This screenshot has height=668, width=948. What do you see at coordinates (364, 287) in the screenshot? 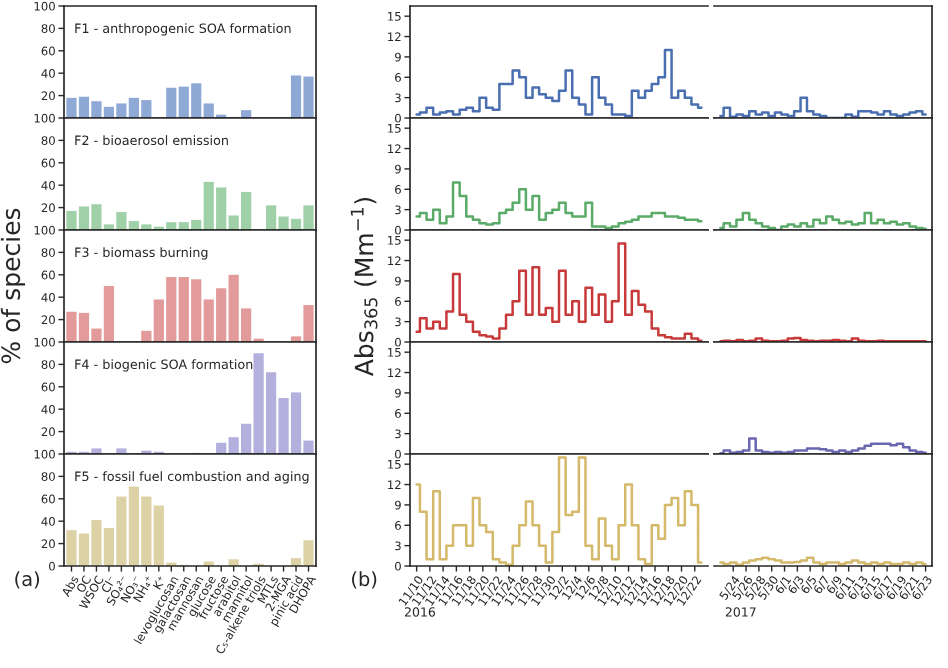
I see `y-axis-title: Abs$_{365}$ (Mm$^{−1}$)` at bounding box center [364, 287].